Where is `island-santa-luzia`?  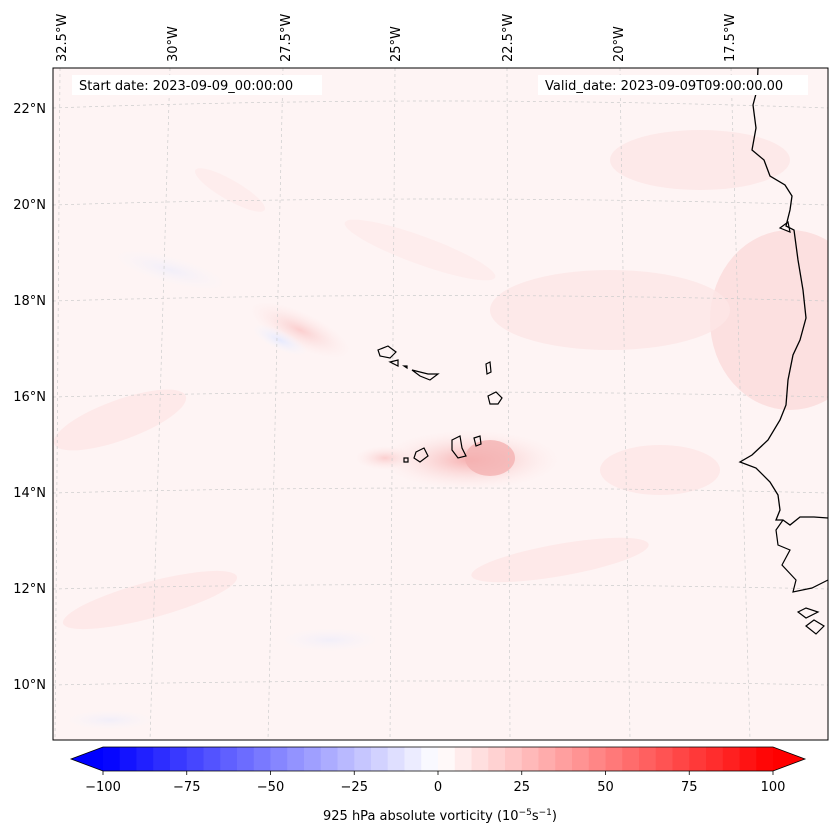 island-santa-luzia is located at coordinates (405, 367).